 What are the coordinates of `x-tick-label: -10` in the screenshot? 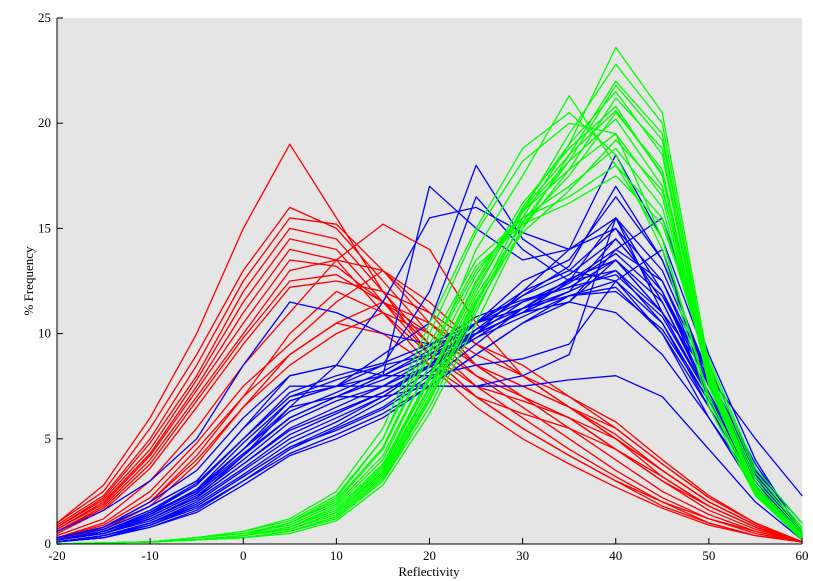 It's located at (149, 555).